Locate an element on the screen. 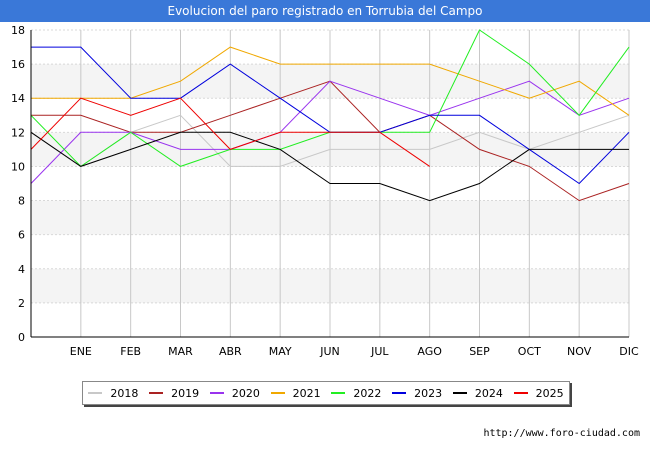  x-tick-label: JUN is located at coordinates (329, 351).